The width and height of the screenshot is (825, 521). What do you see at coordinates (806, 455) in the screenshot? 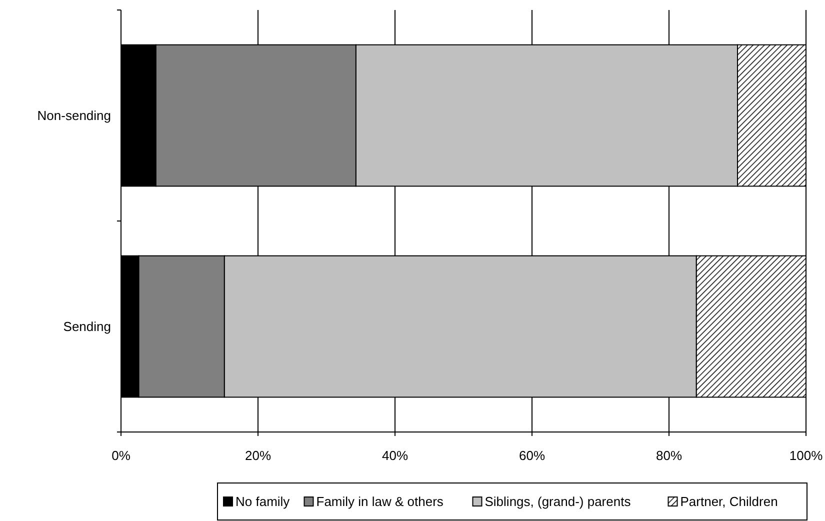
I see `x-tick-label: 100%` at bounding box center [806, 455].